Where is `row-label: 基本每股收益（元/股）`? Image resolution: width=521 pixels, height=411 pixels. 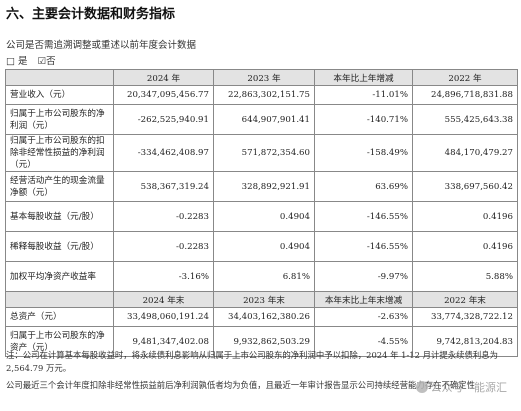 row-label: 基本每股收益（元/股） is located at coordinates (59, 216).